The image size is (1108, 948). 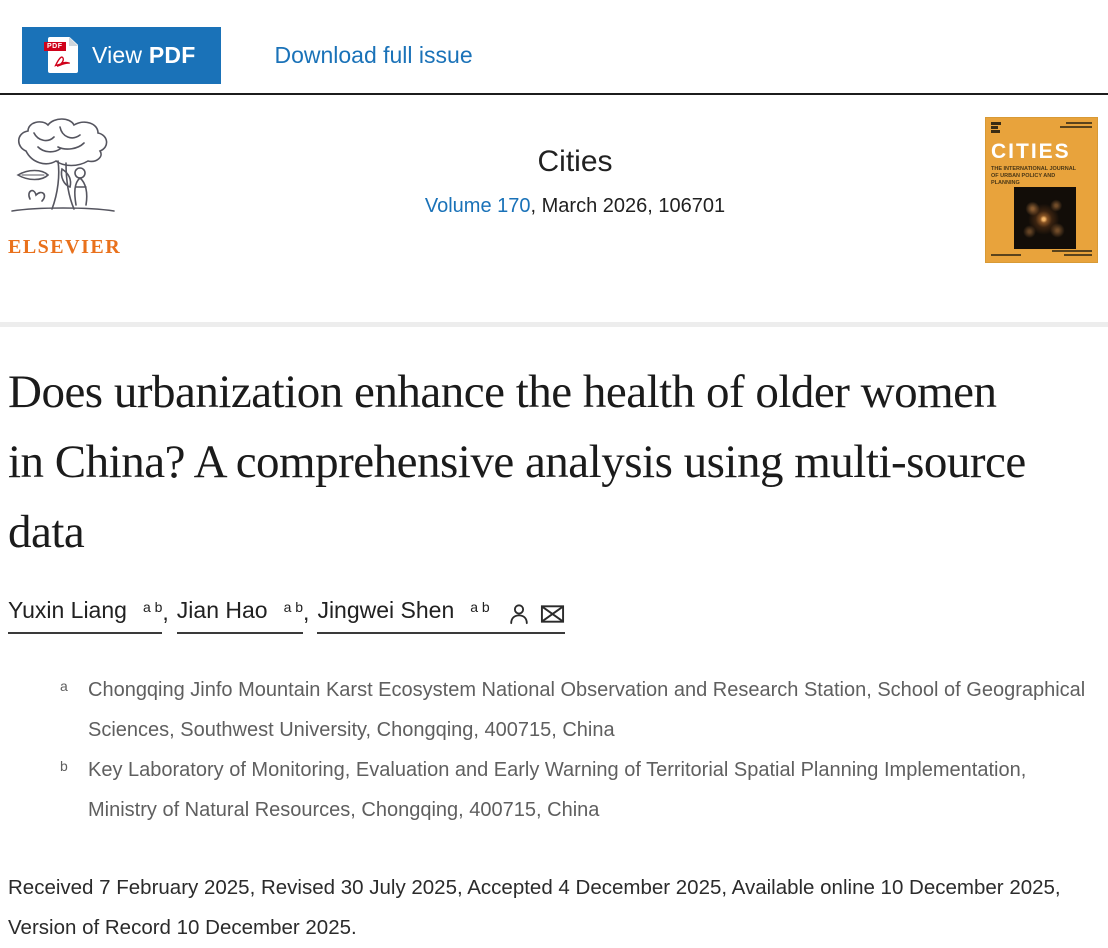 I want to click on download-full-issue-link: Download full issue, so click(x=373, y=54).